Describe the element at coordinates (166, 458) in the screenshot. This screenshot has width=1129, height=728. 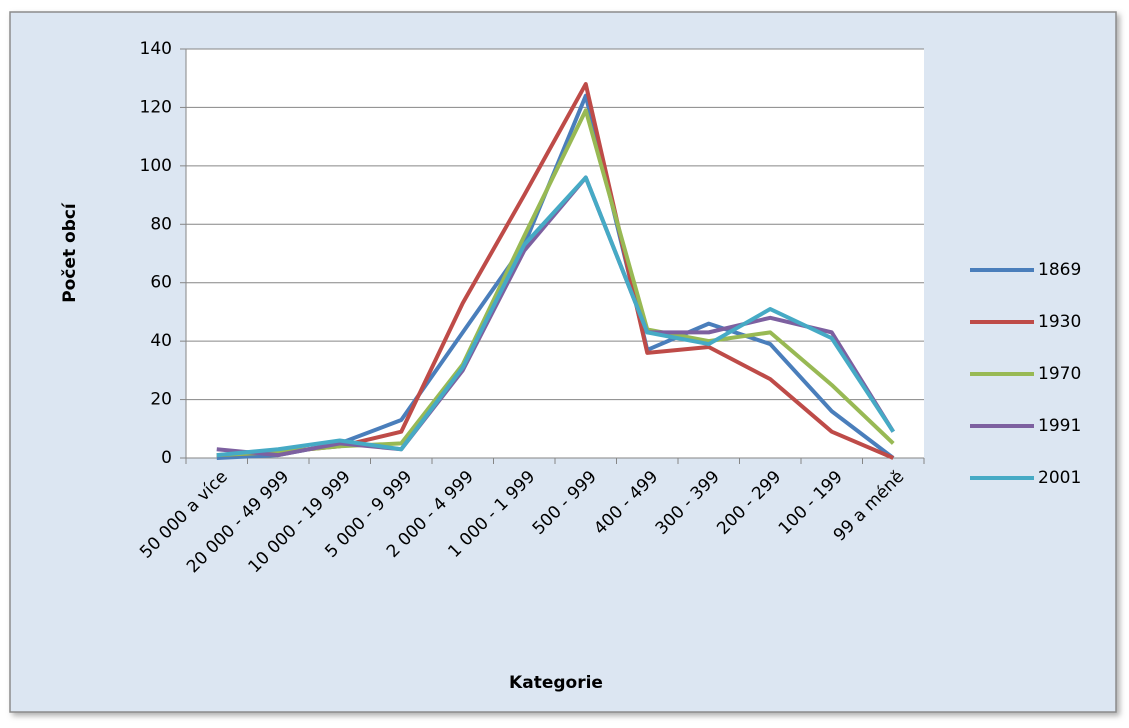
I see `y-tick-label: 0` at that location.